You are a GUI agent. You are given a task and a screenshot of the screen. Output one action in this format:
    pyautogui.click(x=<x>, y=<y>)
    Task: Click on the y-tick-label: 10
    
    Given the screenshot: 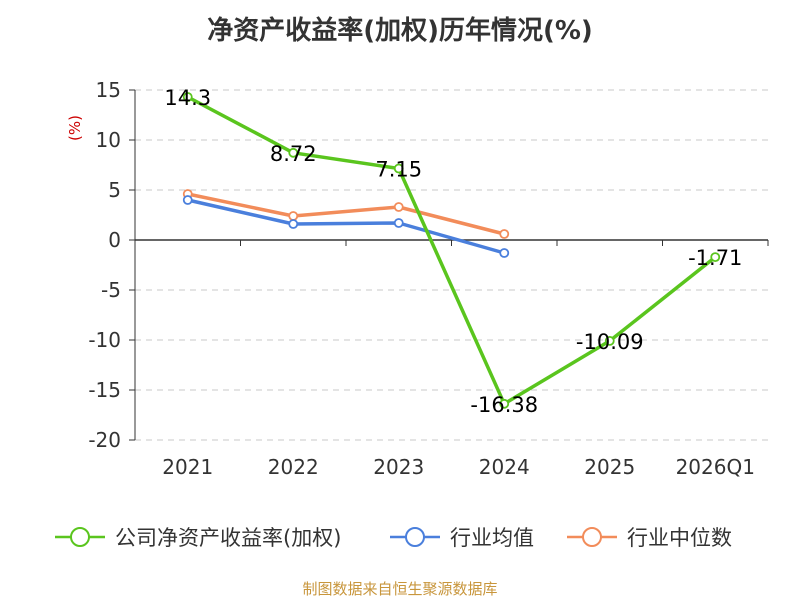 What is the action you would take?
    pyautogui.click(x=108, y=140)
    